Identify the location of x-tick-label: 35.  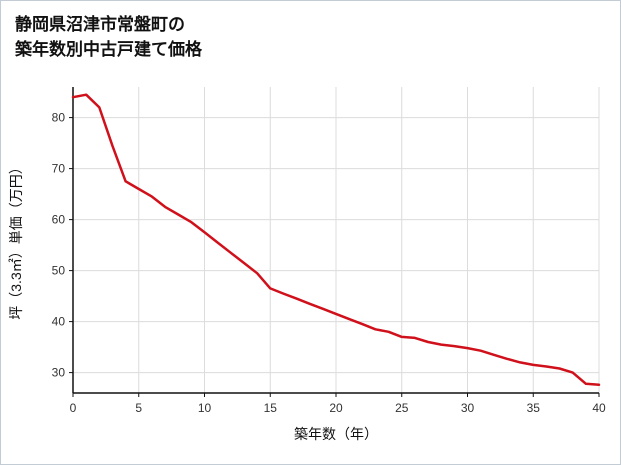
(534, 408).